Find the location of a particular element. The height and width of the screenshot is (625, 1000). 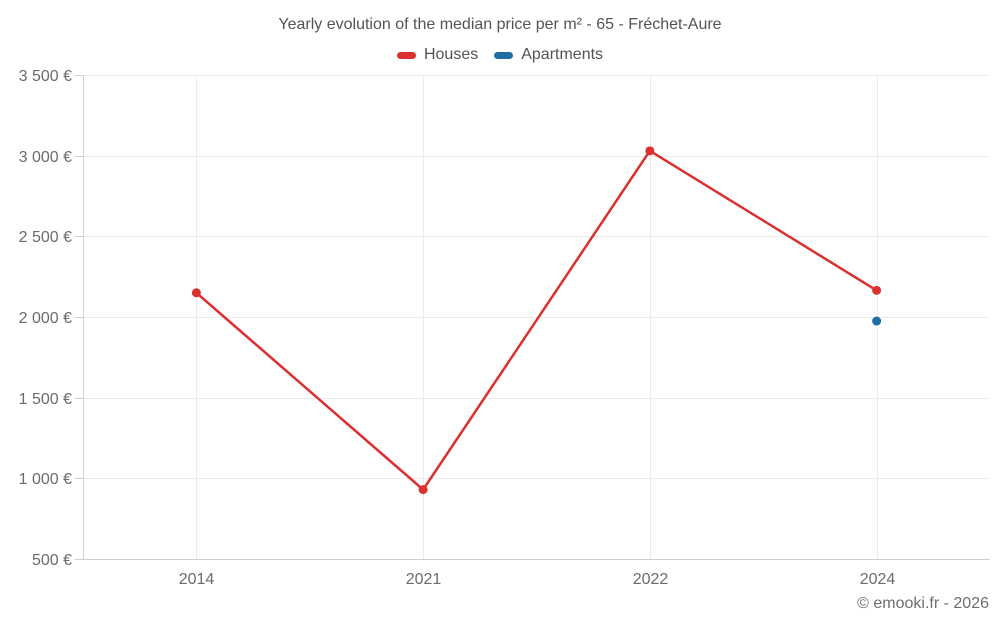

data-point-houses-2014 is located at coordinates (196, 293).